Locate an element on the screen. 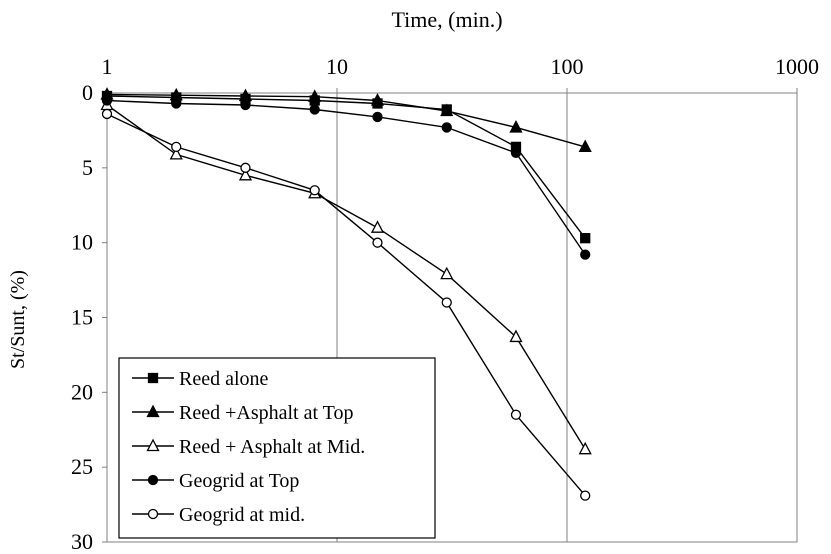  y-tick-label: 15 is located at coordinates (82, 317).